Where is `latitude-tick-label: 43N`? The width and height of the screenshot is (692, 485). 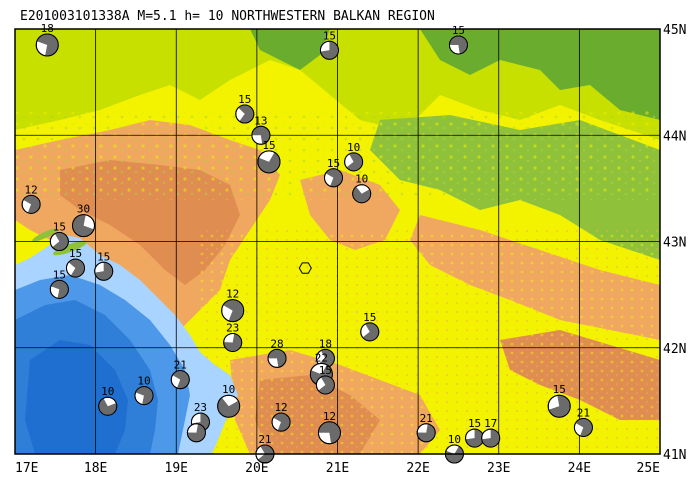
latitude-tick-label: 43N is located at coordinates (674, 243).